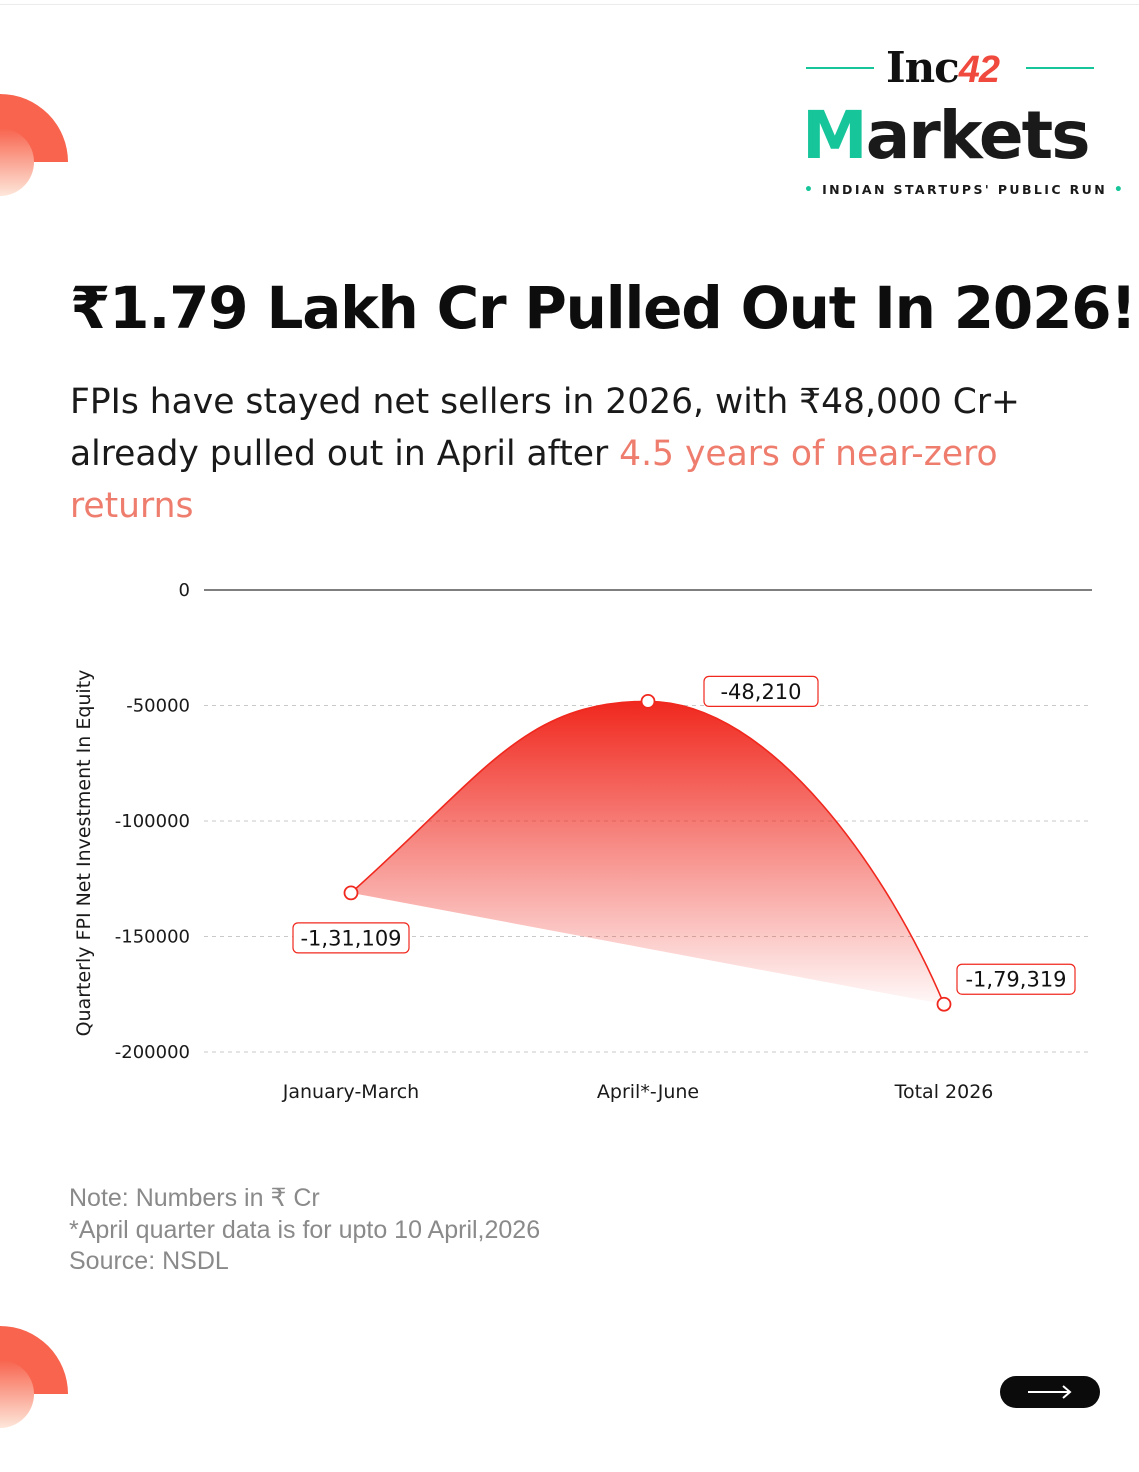 The height and width of the screenshot is (1472, 1139). What do you see at coordinates (1060, 68) in the screenshot?
I see `logo-rule-right` at bounding box center [1060, 68].